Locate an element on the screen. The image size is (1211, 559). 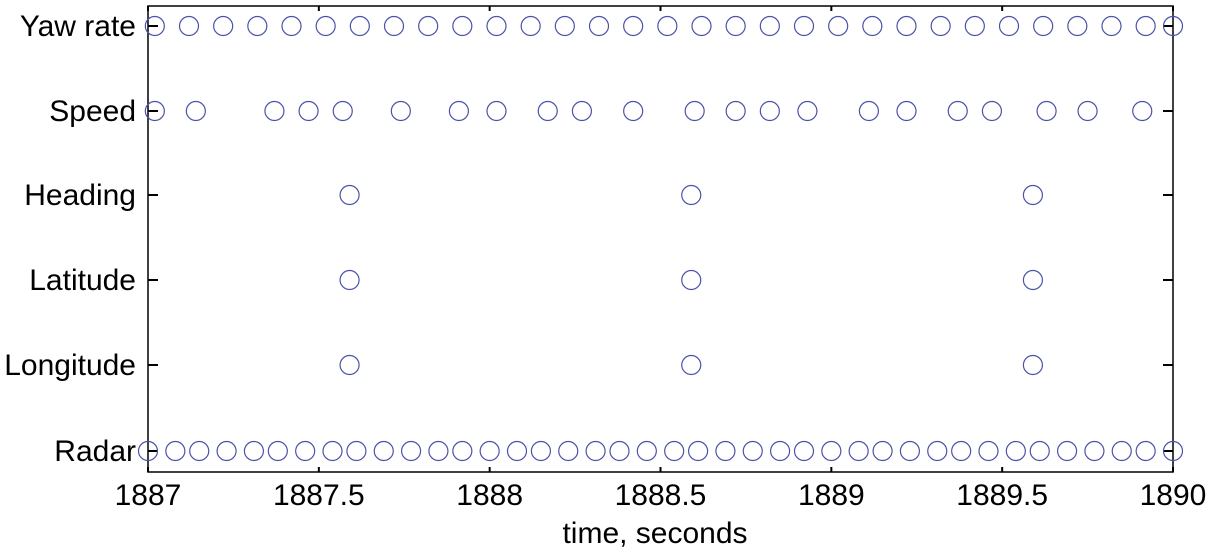
x-axis-label: time, seconds is located at coordinates (654, 533).